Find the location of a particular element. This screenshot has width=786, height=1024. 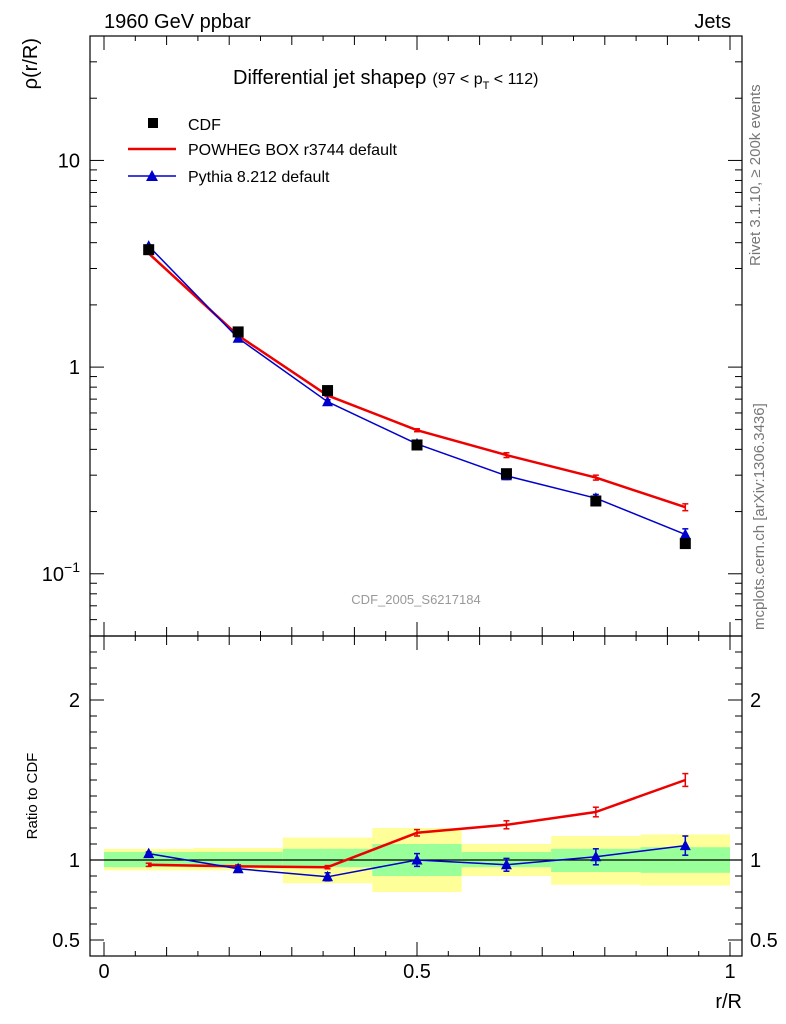

xtick-label-1: 0.5 is located at coordinates (417, 972).